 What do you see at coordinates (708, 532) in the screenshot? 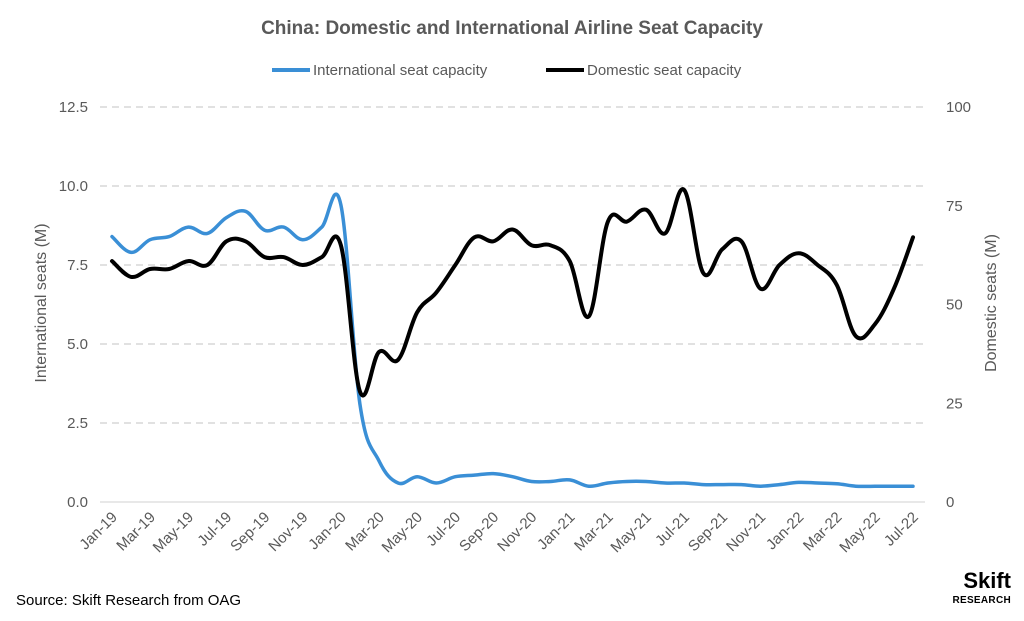
I see `x-tick-label: Sep-21` at bounding box center [708, 532].